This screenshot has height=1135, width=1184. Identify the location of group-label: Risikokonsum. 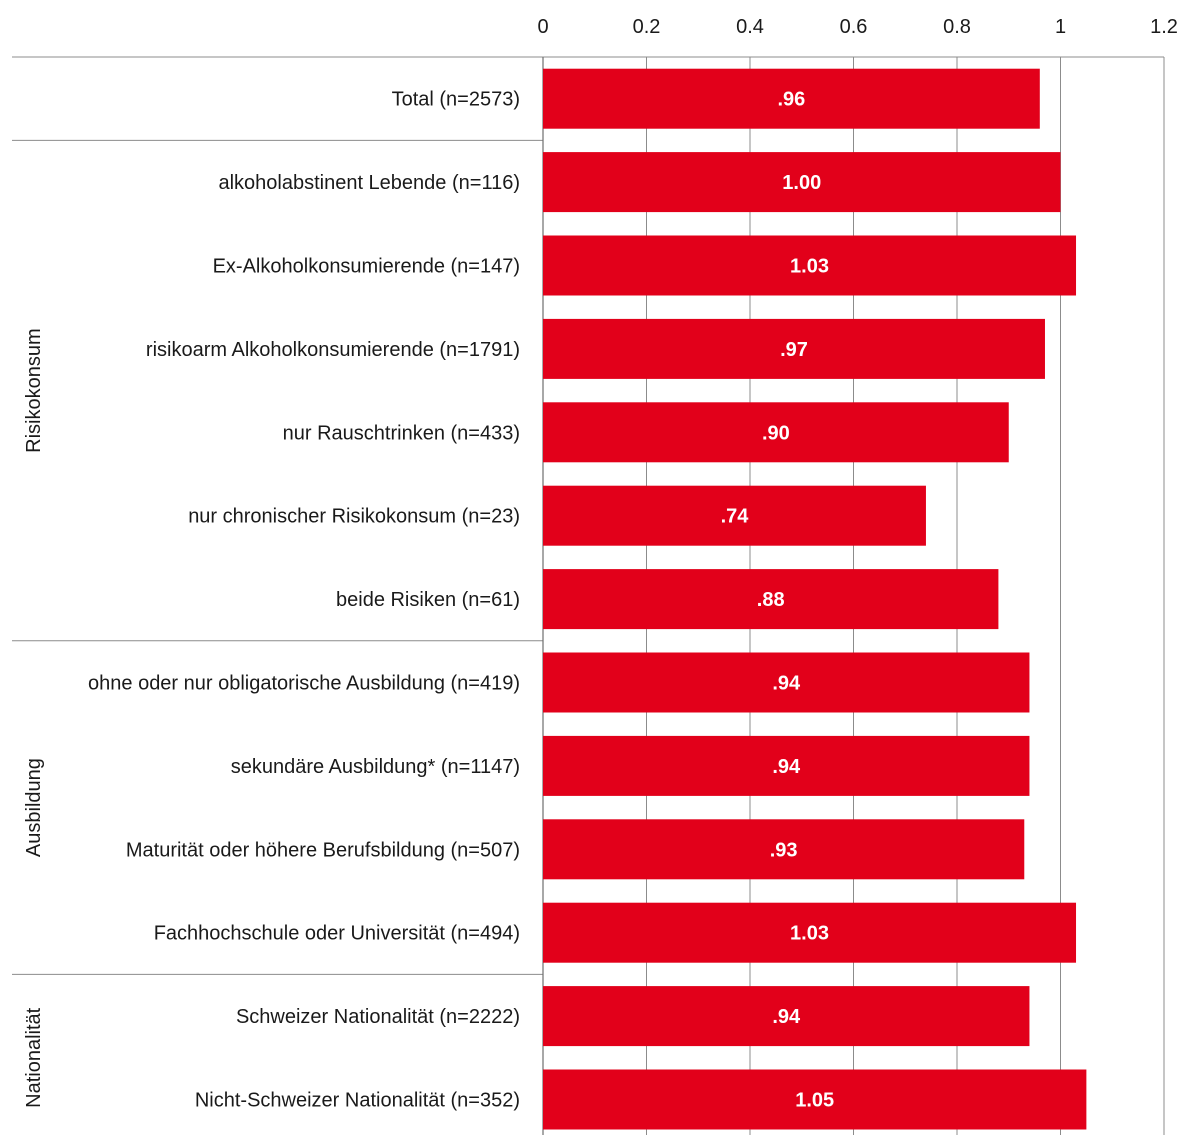
(34, 390).